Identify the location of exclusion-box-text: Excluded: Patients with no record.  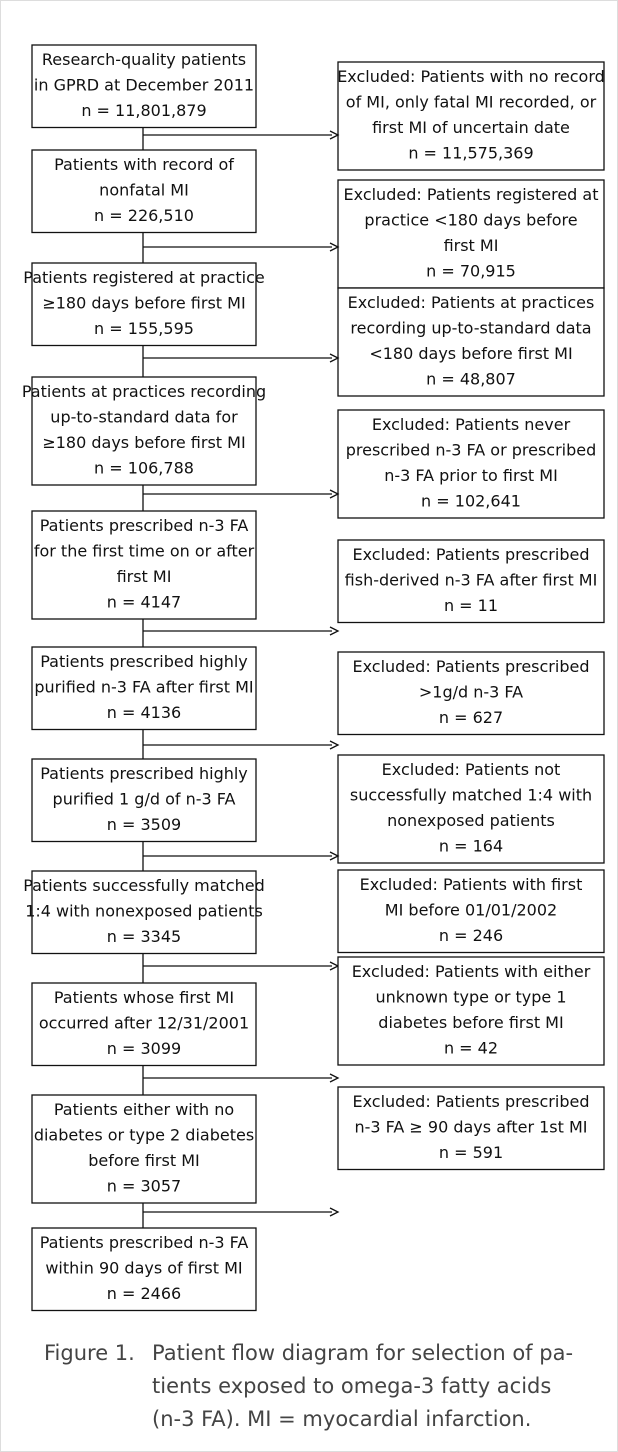
(471, 76).